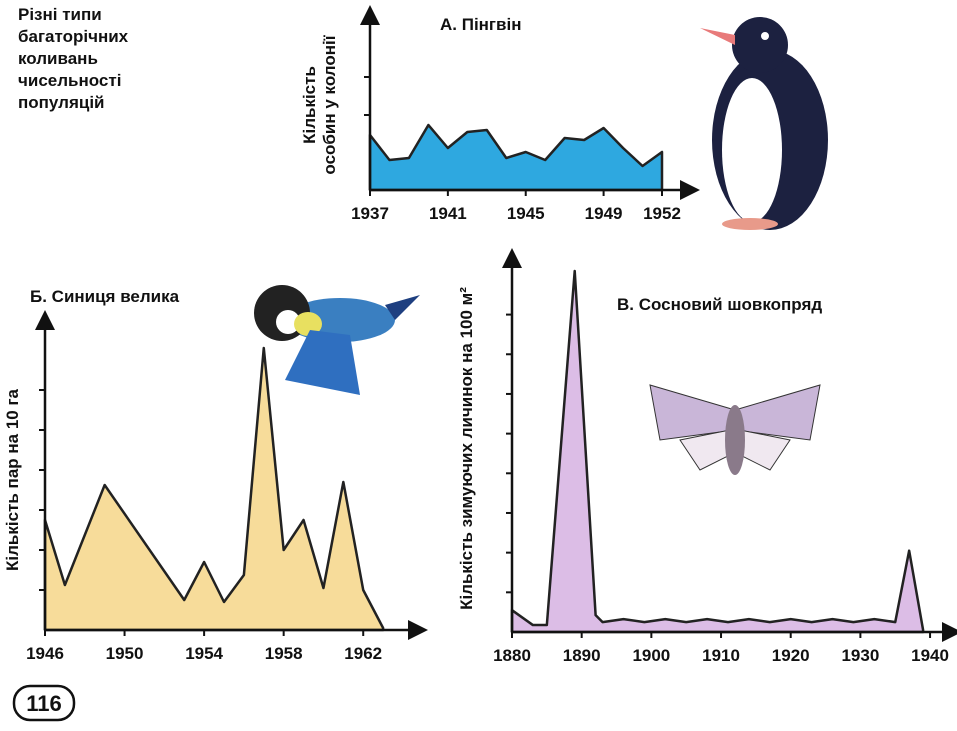  Describe the element at coordinates (61, 102) in the screenshot. I see `caption-line: популяцій` at that location.